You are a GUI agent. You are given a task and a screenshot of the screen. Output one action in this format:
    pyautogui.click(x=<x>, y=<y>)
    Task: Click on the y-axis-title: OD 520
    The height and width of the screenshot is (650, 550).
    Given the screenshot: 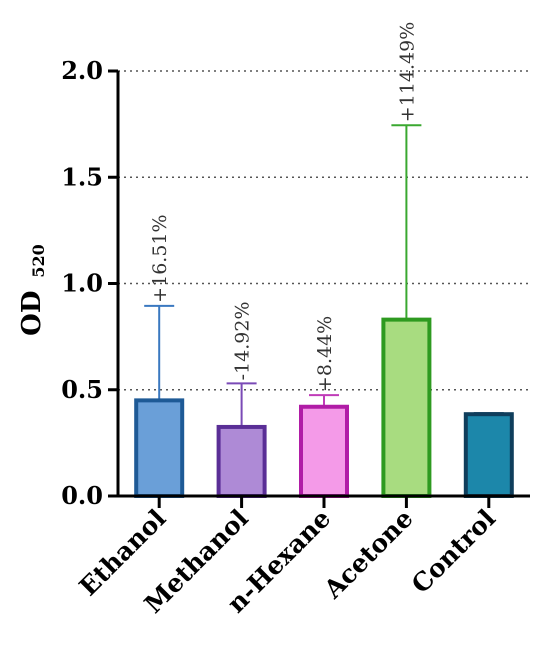 What is the action you would take?
    pyautogui.click(x=32, y=290)
    